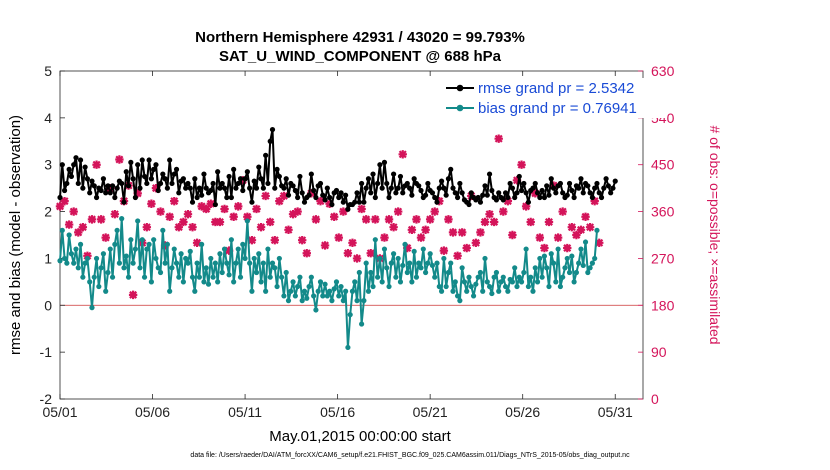  I want to click on y-axis-left: -2 -1 0 1 2 3 4 5, so click(52, 235).